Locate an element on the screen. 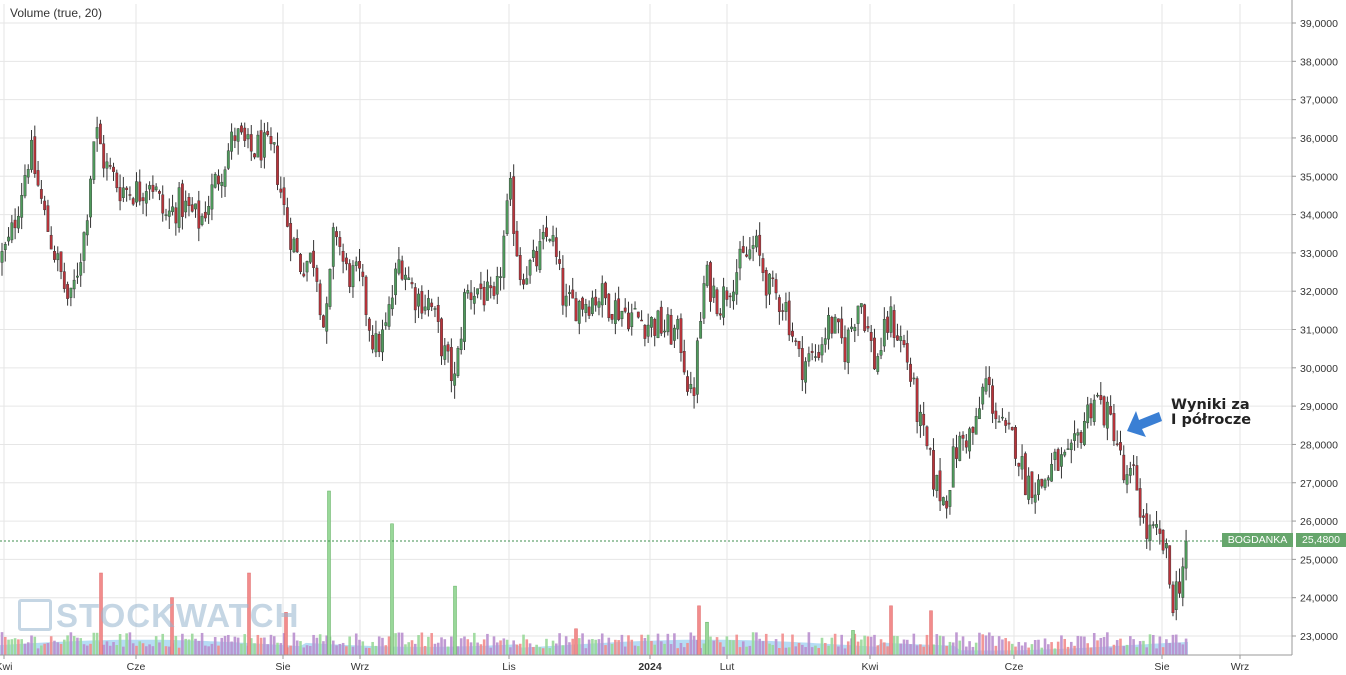 This screenshot has height=675, width=1346. volume-spike-bar is located at coordinates (891, 630).